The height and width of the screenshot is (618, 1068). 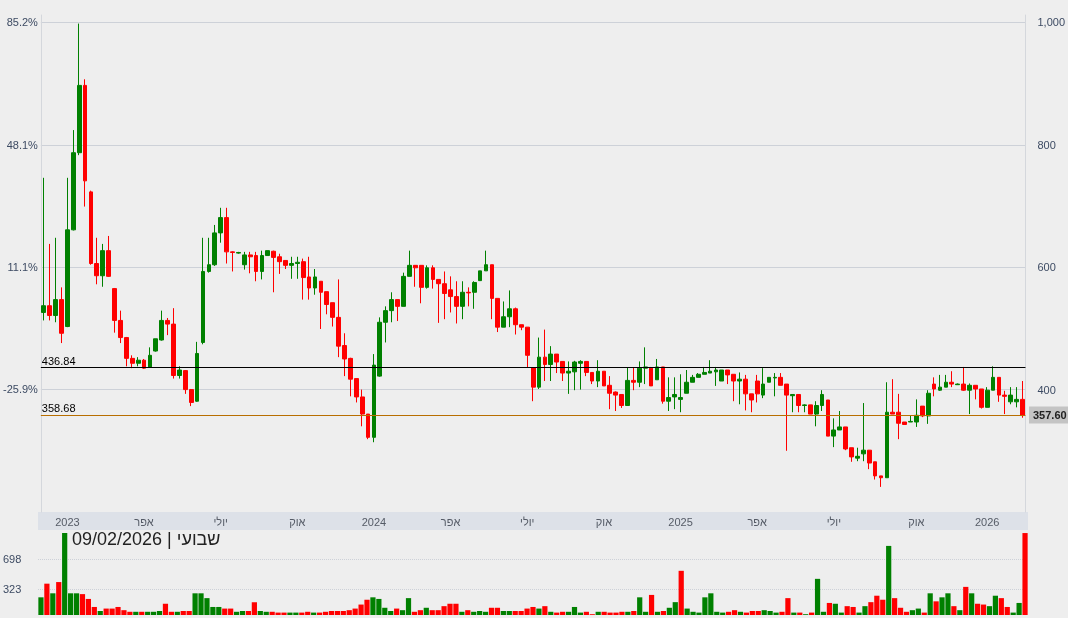 I want to click on x-tick-label: 2026, so click(x=987, y=521).